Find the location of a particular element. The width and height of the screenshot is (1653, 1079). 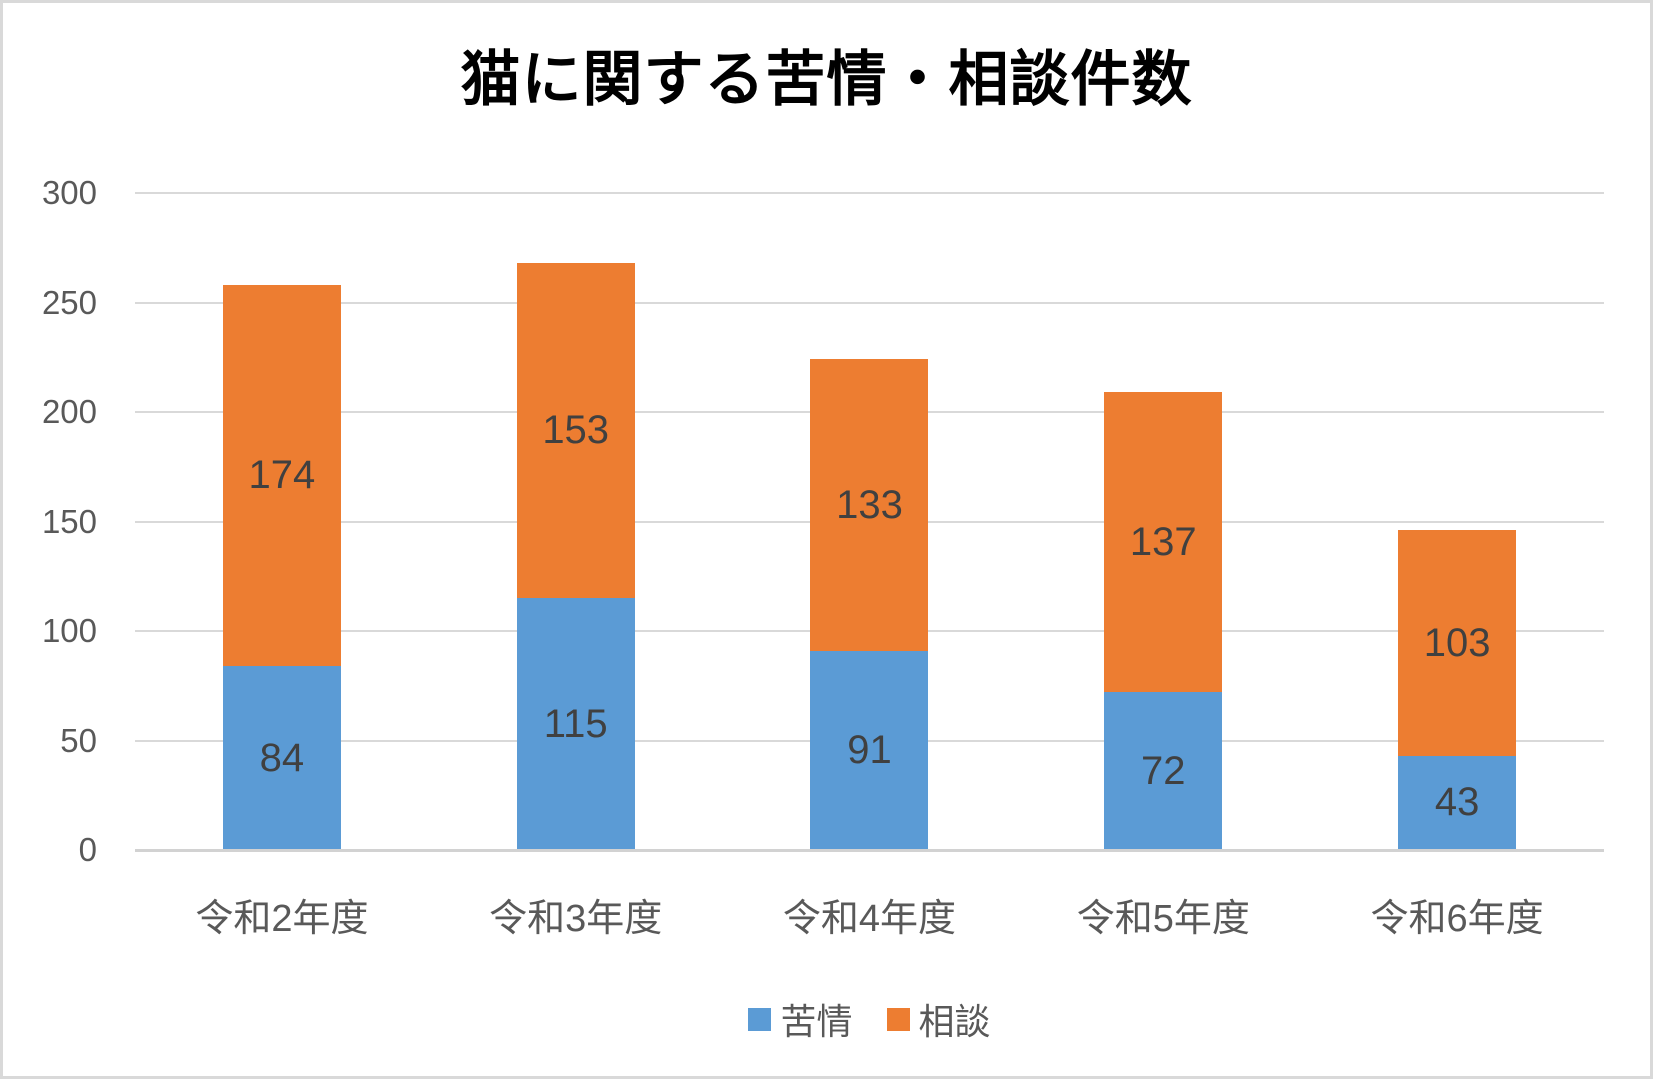

bar-slot-2: 115 153 is located at coordinates (576, 521).